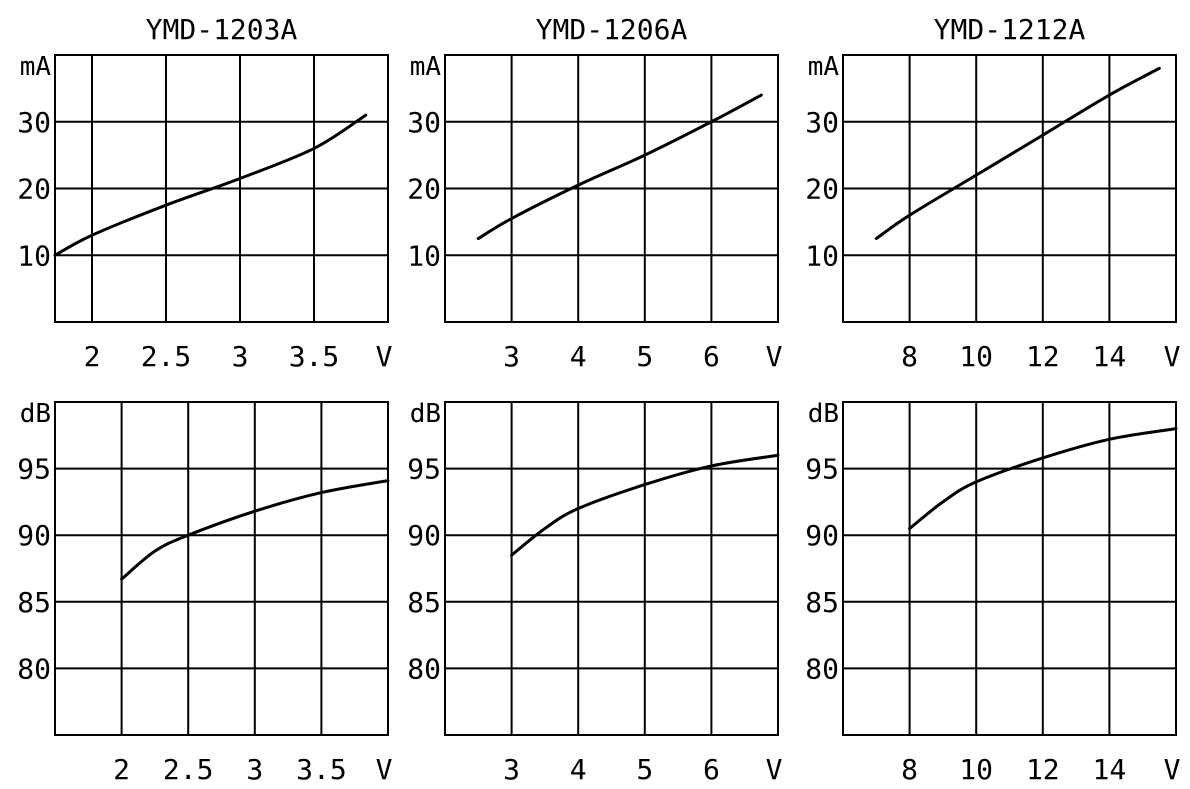 Image resolution: width=1190 pixels, height=789 pixels. What do you see at coordinates (1010, 29) in the screenshot?
I see `chart-title: YMD-1212A` at bounding box center [1010, 29].